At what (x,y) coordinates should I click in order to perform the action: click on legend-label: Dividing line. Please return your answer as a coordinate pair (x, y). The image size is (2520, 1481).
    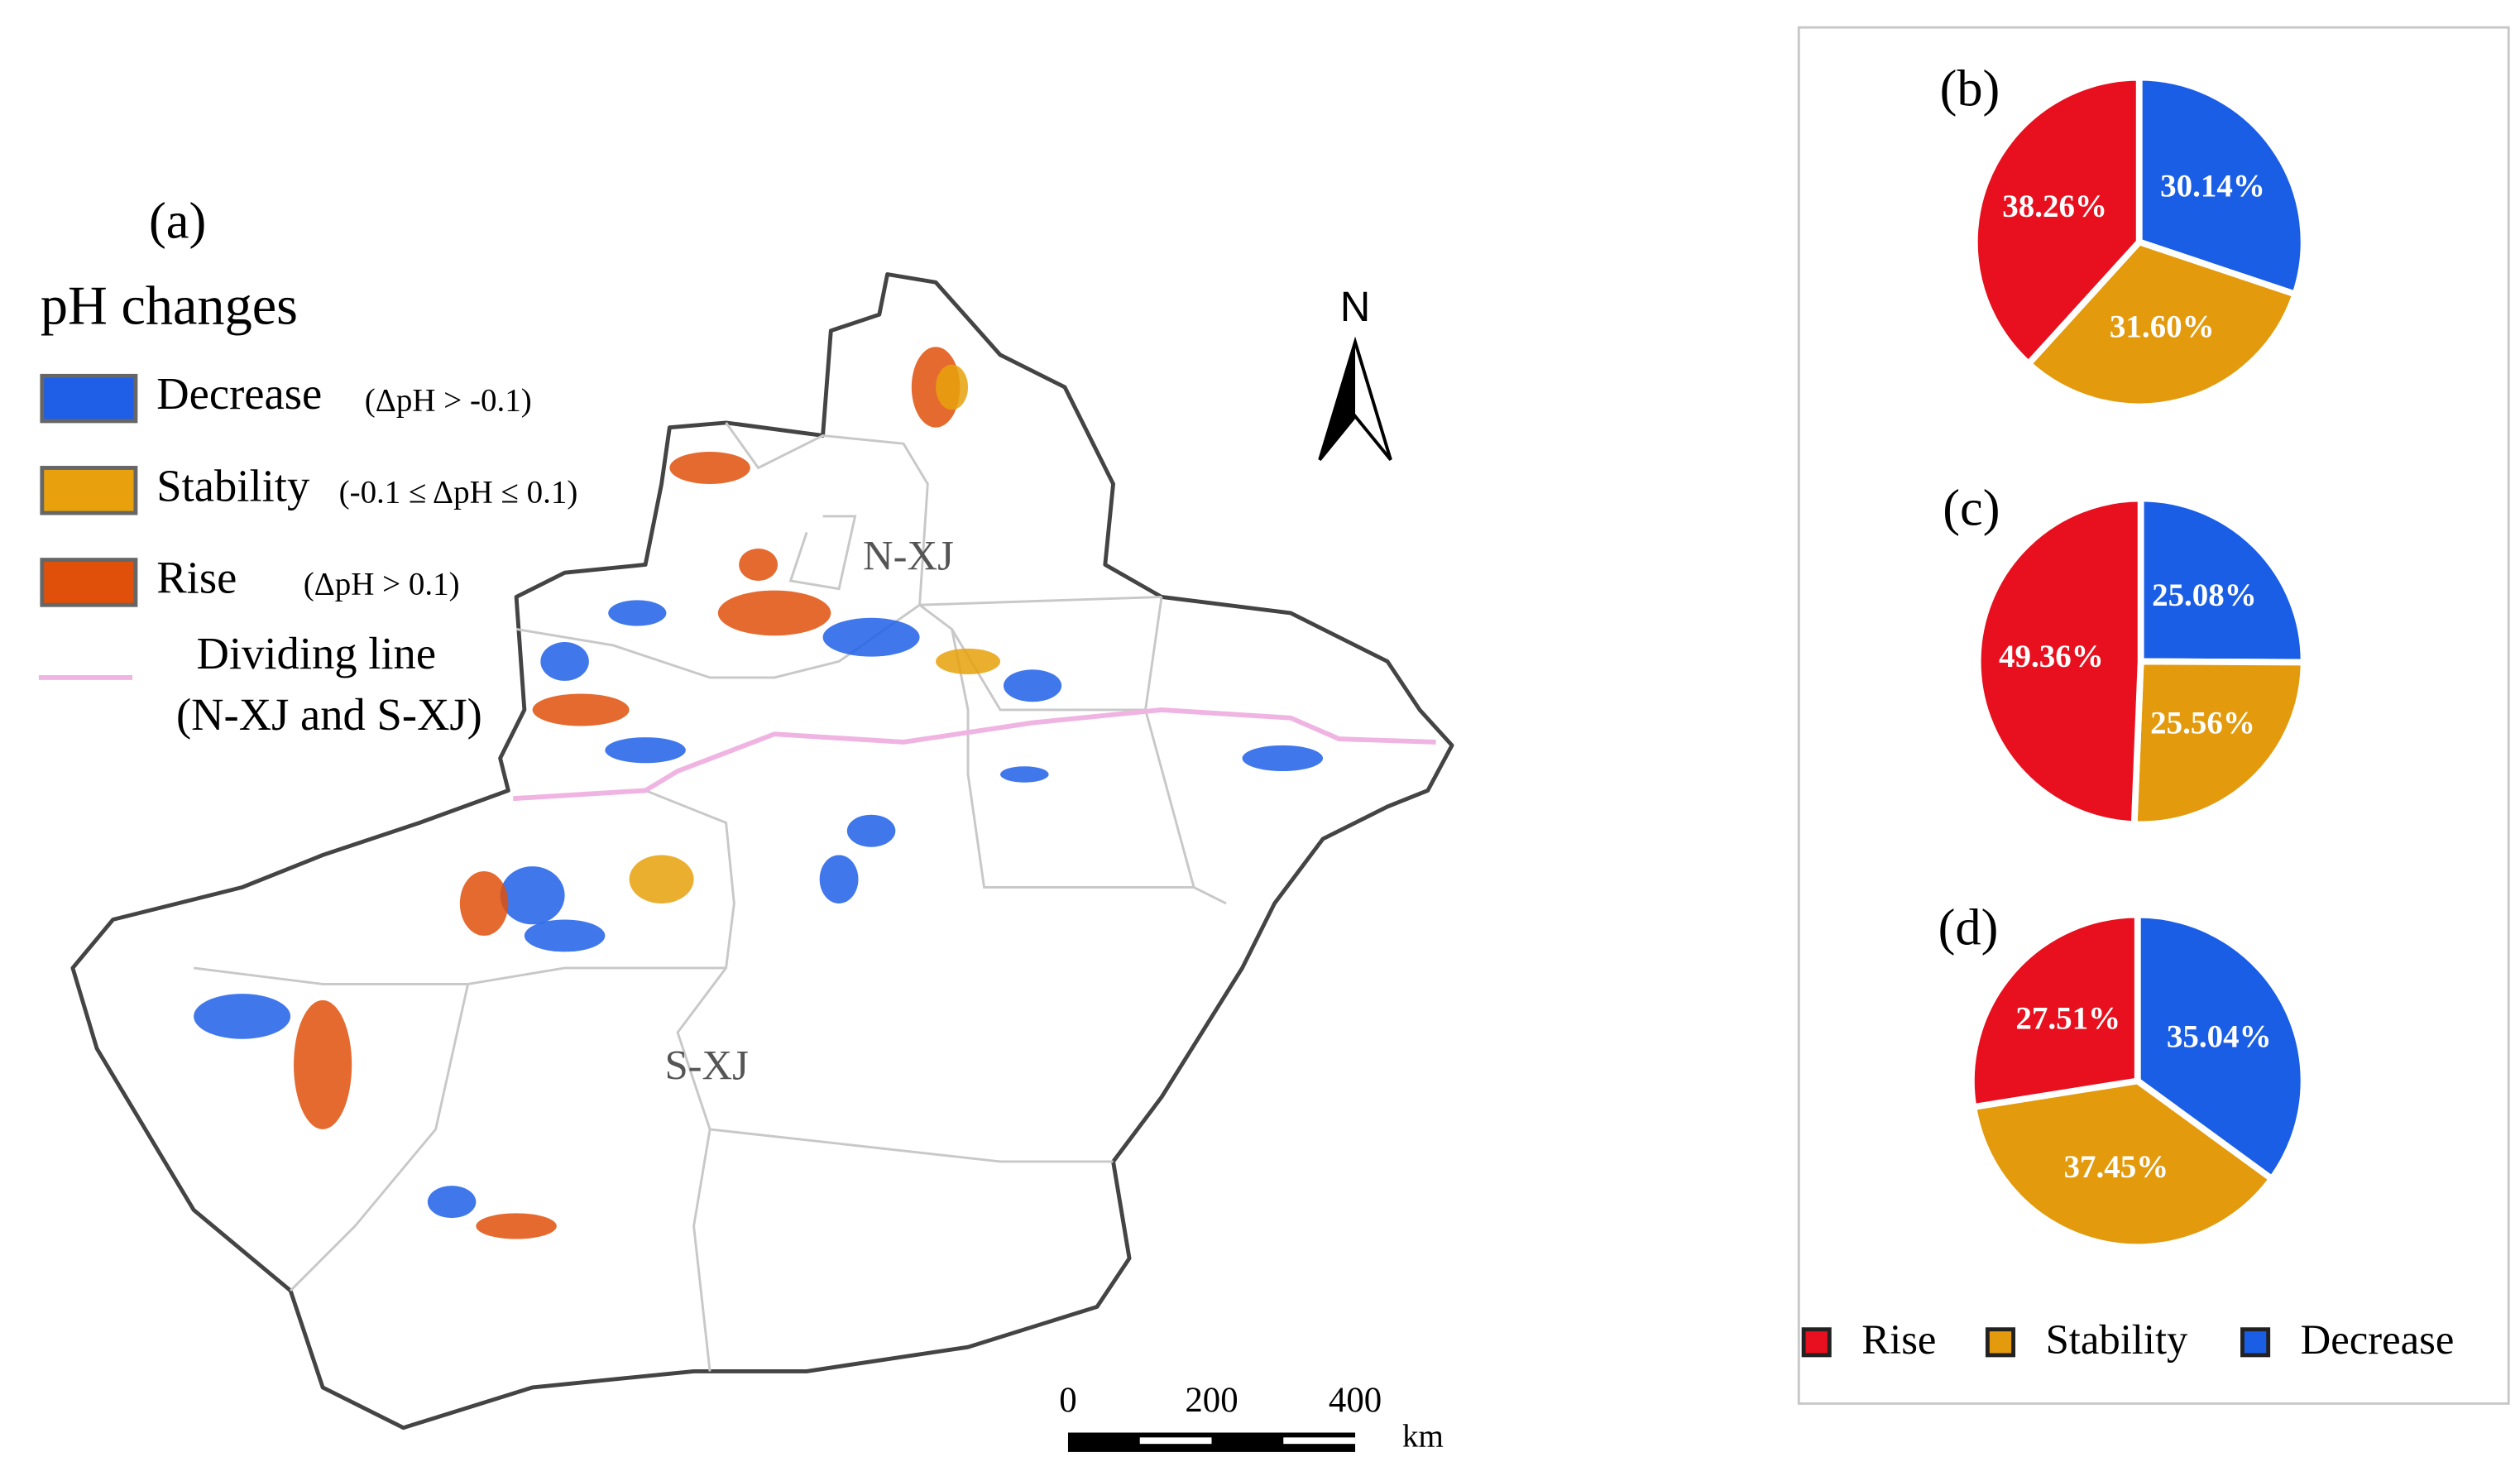
    Looking at the image, I should click on (317, 653).